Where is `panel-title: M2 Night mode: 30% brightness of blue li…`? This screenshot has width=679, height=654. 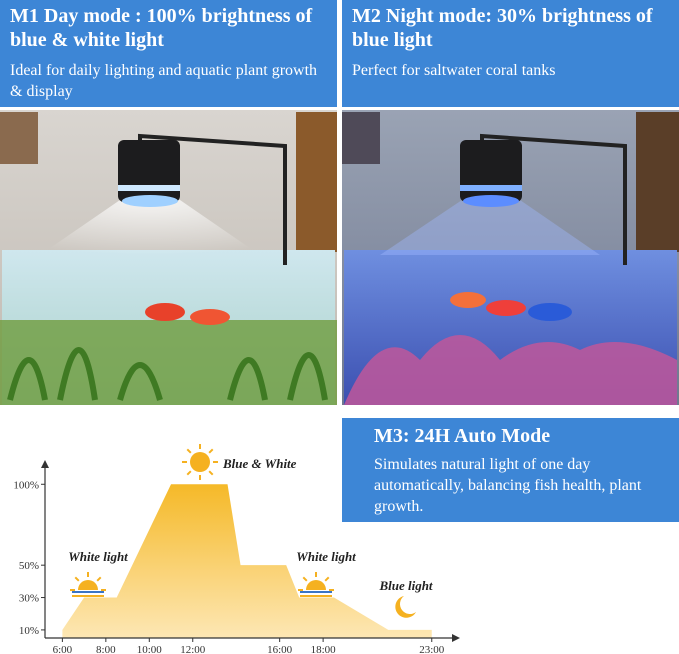 panel-title: M2 Night mode: 30% brightness of blue li… is located at coordinates (502, 28).